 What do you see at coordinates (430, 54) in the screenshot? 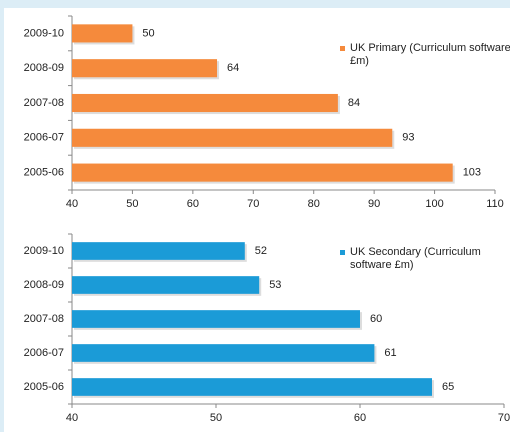
I see `legend-label: UK Primary (Curriculum software £m)` at bounding box center [430, 54].